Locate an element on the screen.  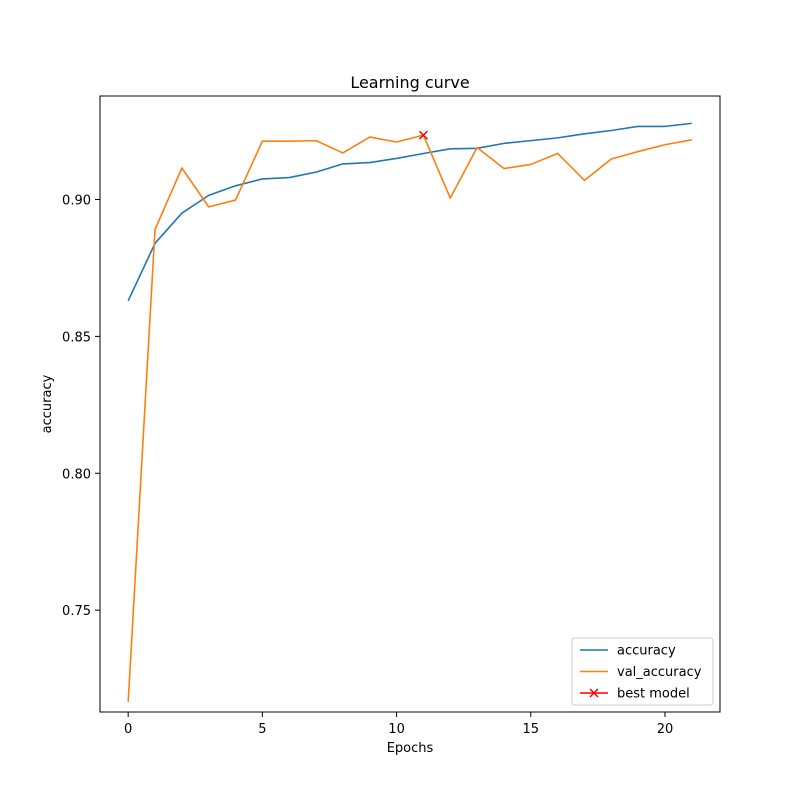
y-tick-label: 0.80 is located at coordinates (76, 474).